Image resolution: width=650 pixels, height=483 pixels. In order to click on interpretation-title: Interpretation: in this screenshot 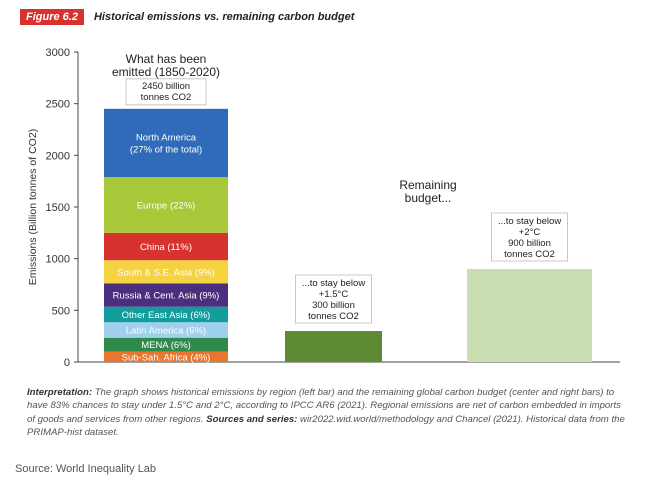, I will do `click(60, 392)`.